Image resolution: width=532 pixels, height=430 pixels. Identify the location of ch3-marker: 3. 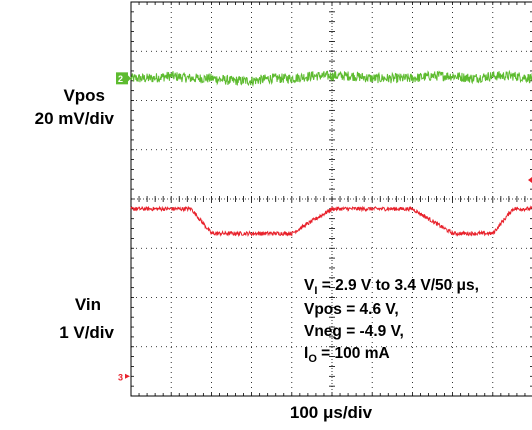
(124, 377).